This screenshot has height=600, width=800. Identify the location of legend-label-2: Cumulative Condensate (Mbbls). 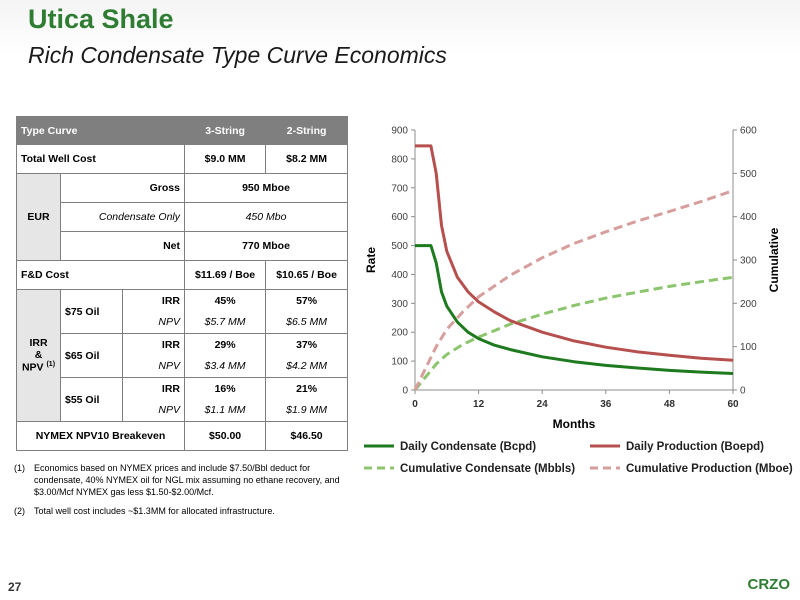
(487, 469).